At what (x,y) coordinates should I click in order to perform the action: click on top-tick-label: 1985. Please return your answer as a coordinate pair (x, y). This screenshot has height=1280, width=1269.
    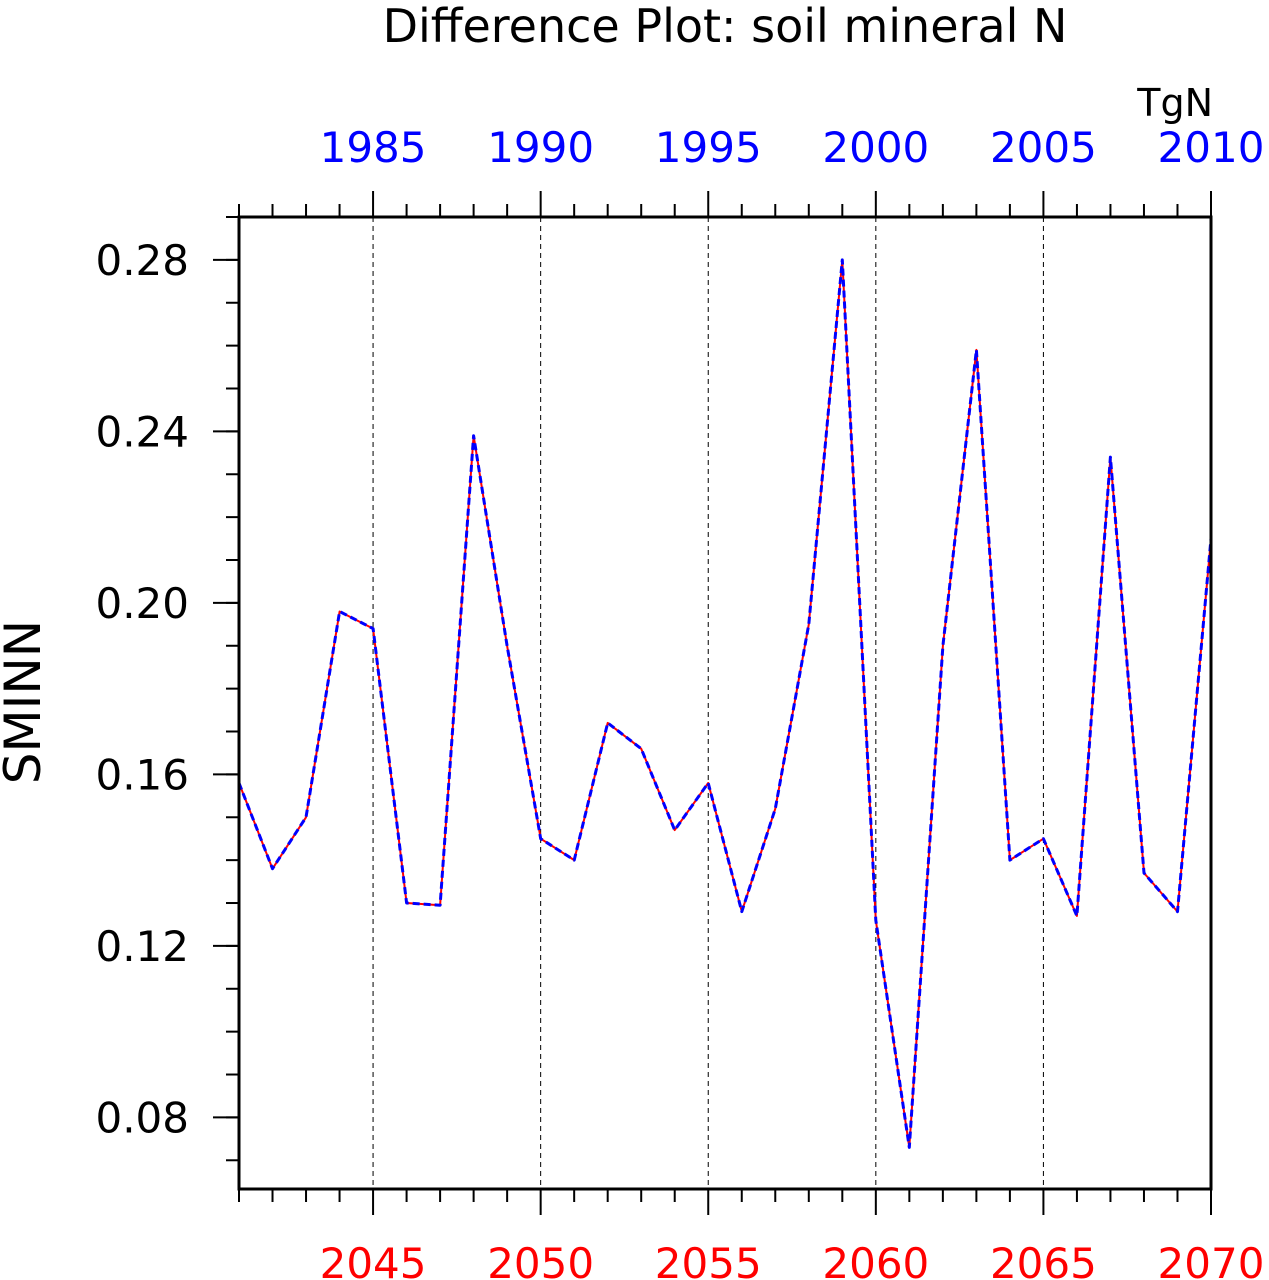
    Looking at the image, I should click on (373, 147).